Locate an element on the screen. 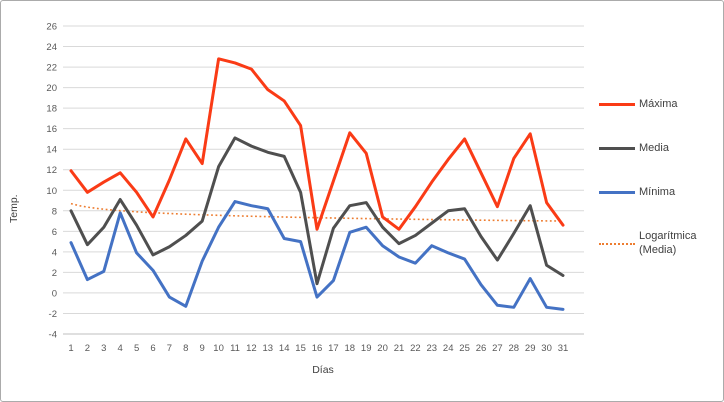 The image size is (724, 402). y-tick-26: 26 is located at coordinates (51, 27).